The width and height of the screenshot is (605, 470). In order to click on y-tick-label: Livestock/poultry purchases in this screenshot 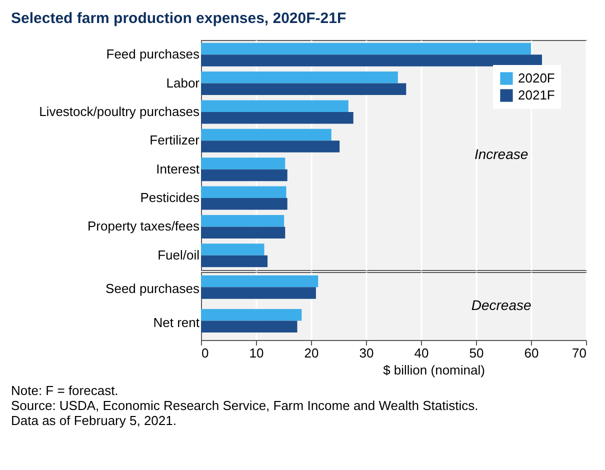, I will do `click(119, 111)`.